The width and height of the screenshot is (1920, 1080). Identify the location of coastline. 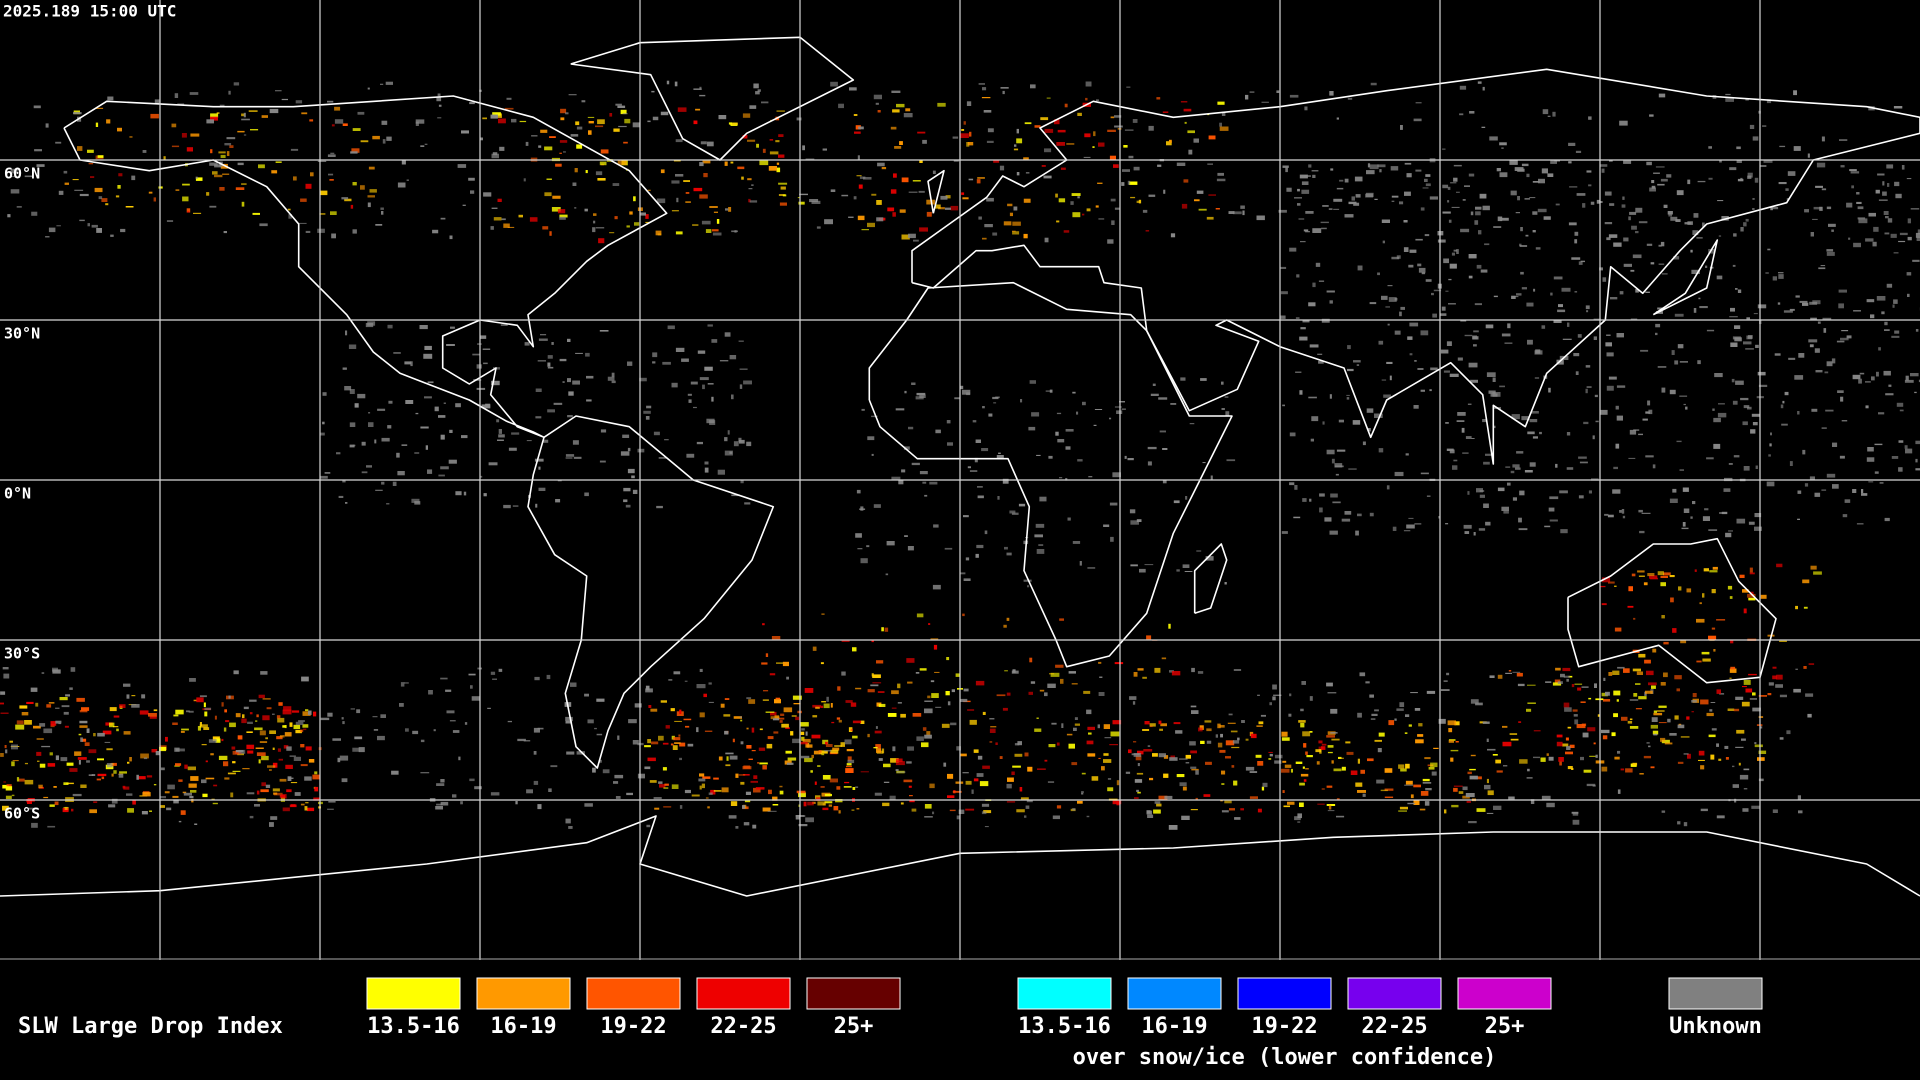
(1672, 610).